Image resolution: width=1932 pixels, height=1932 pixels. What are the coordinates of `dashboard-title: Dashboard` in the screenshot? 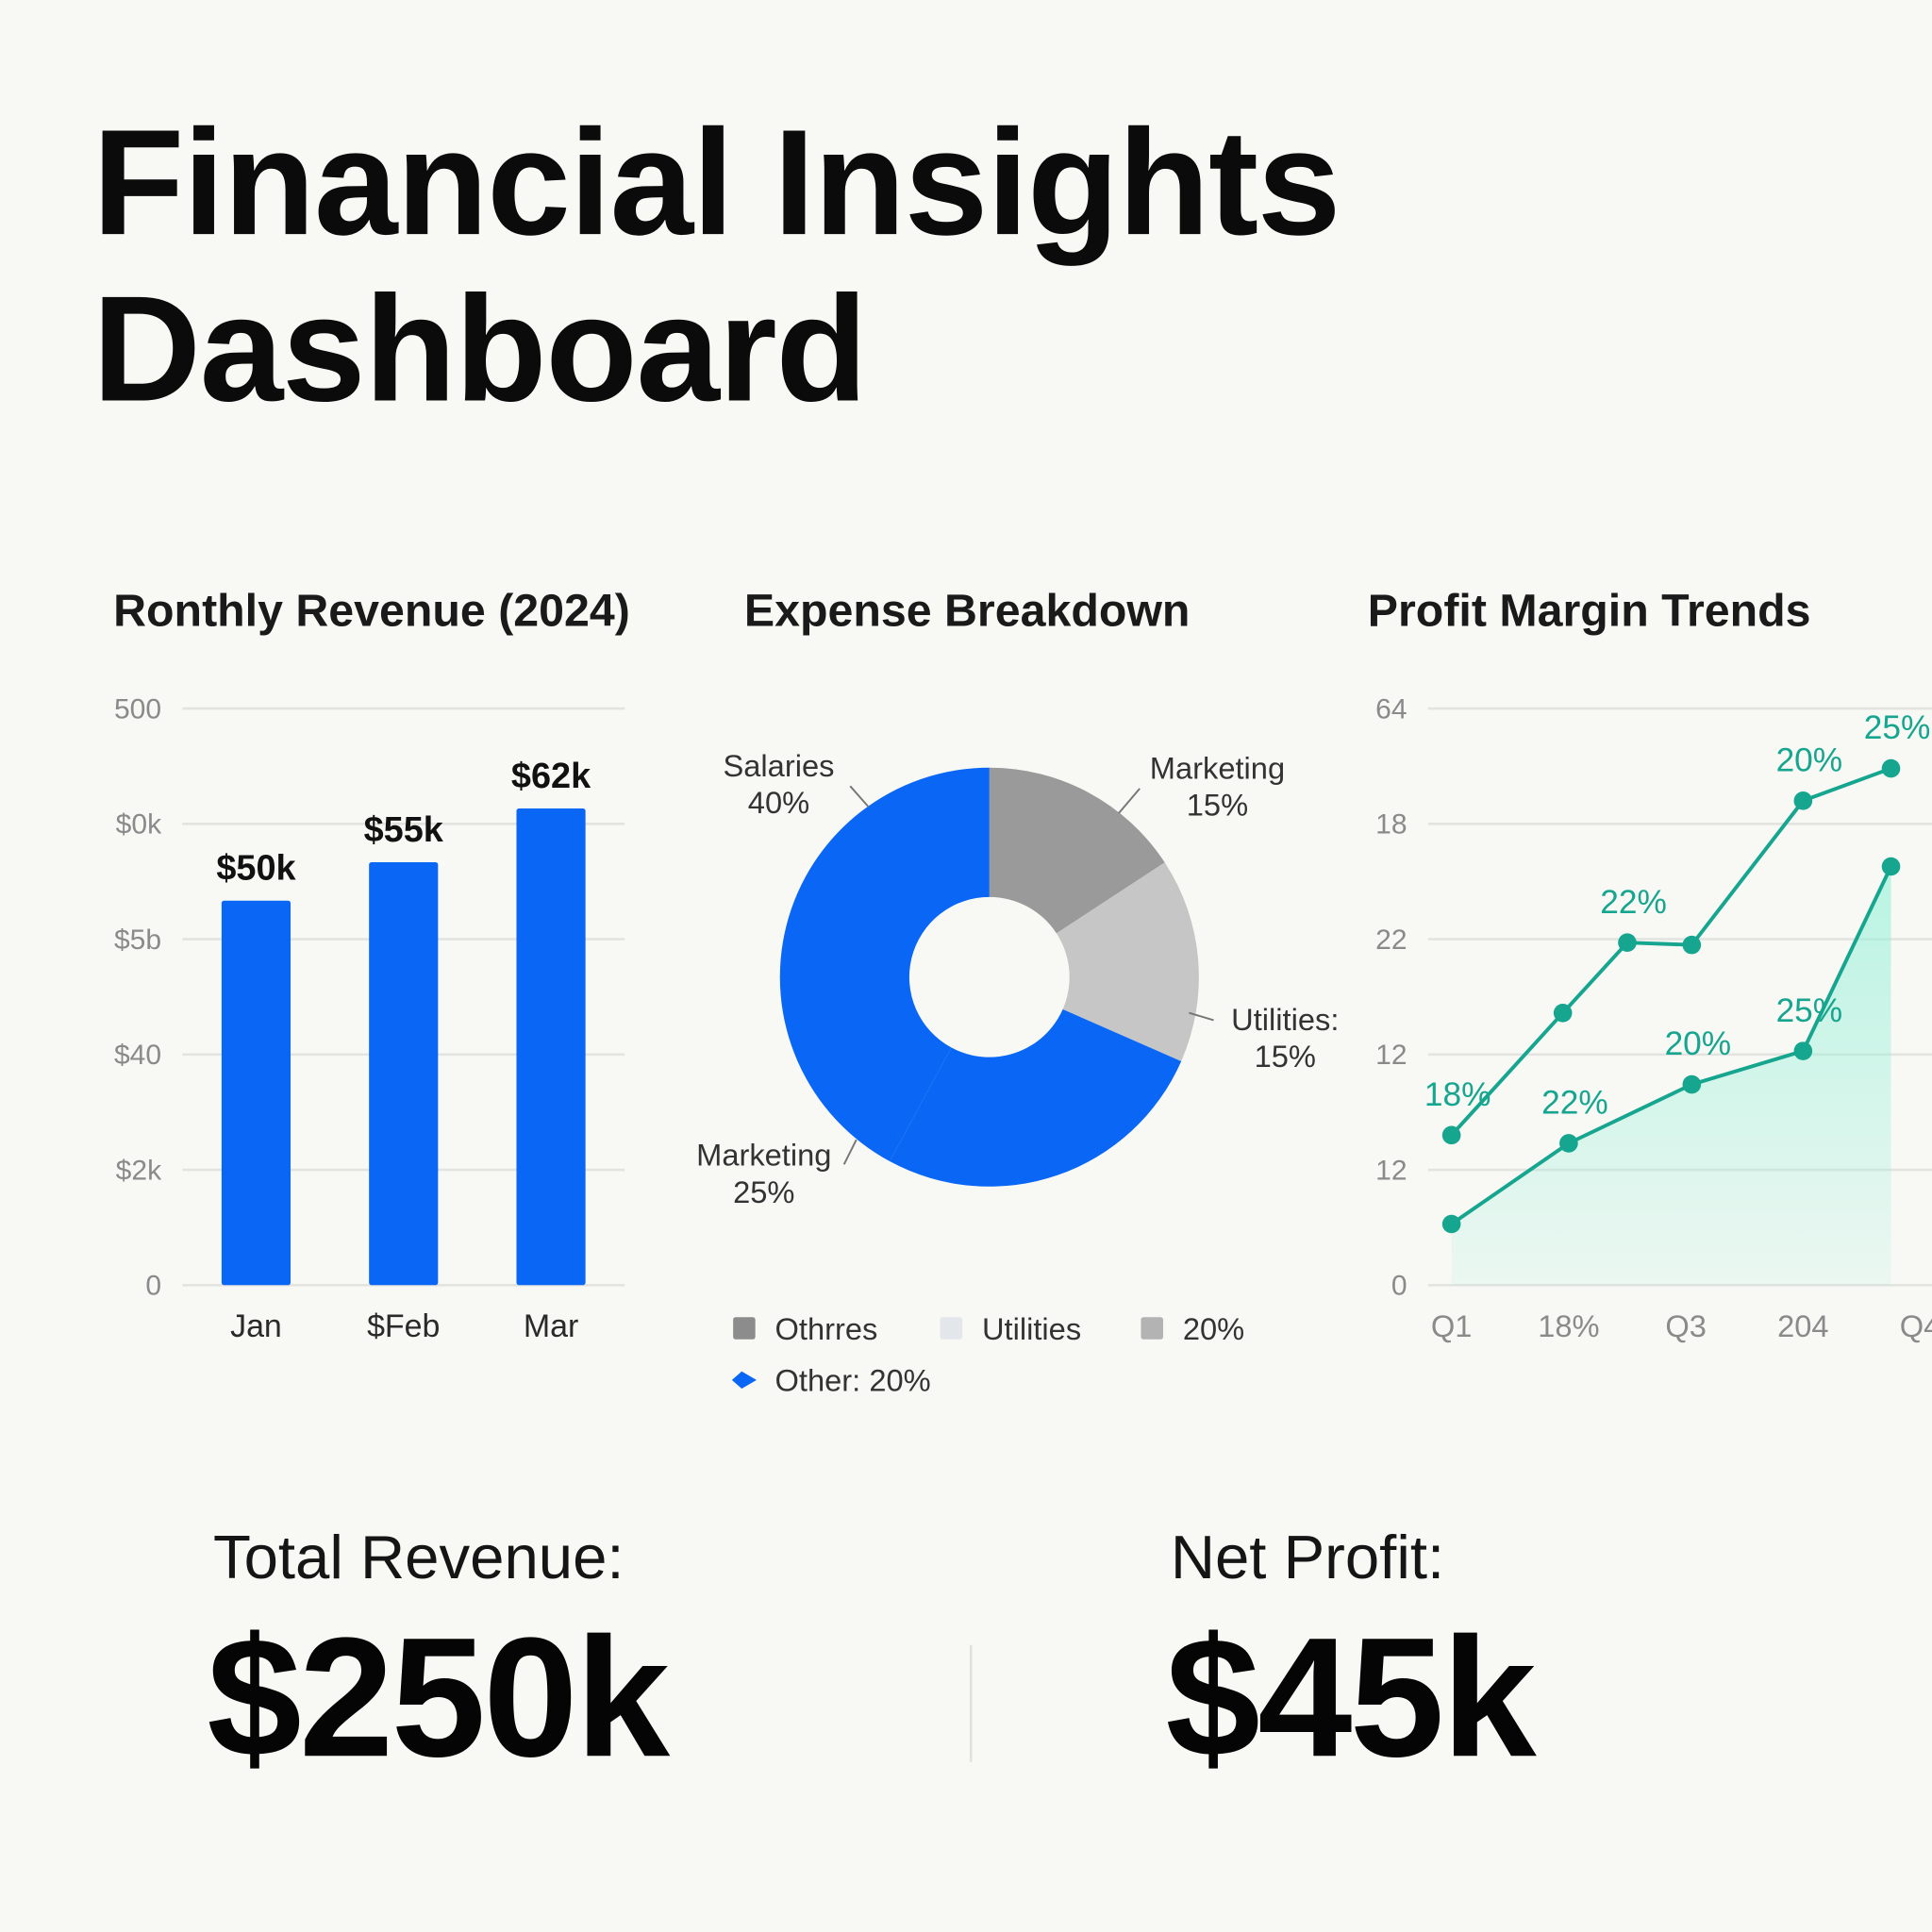 It's located at (479, 348).